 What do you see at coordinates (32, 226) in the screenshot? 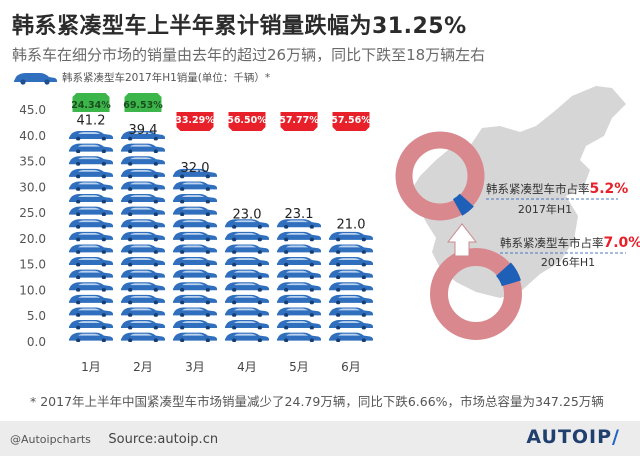
I see `y-axis: 0.0 5.0 10.0 15.0 20.0 25.0 30.0 35.0 40.0 45.0` at bounding box center [32, 226].